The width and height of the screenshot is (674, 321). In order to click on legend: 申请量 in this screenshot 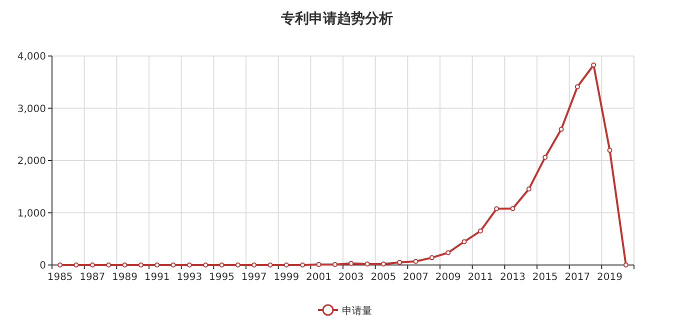, I will do `click(345, 310)`.